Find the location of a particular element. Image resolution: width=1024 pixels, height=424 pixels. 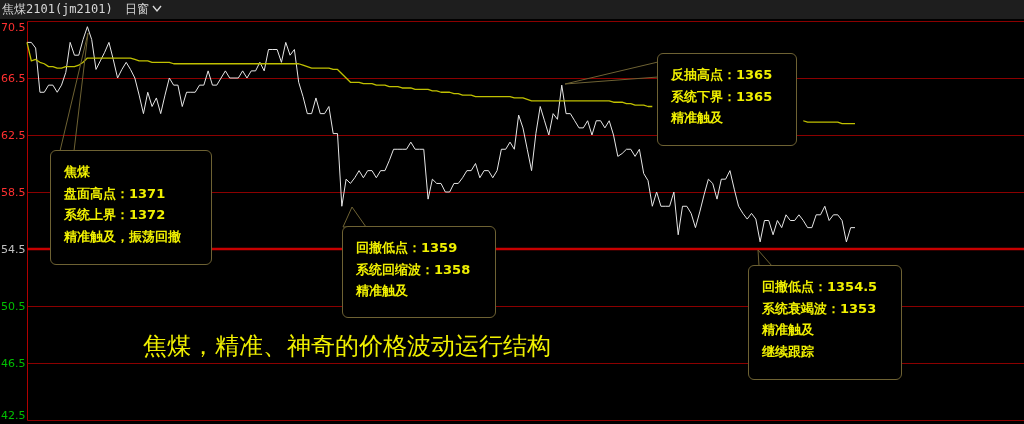

annotation: 反抽高点：1365 is located at coordinates (722, 75).